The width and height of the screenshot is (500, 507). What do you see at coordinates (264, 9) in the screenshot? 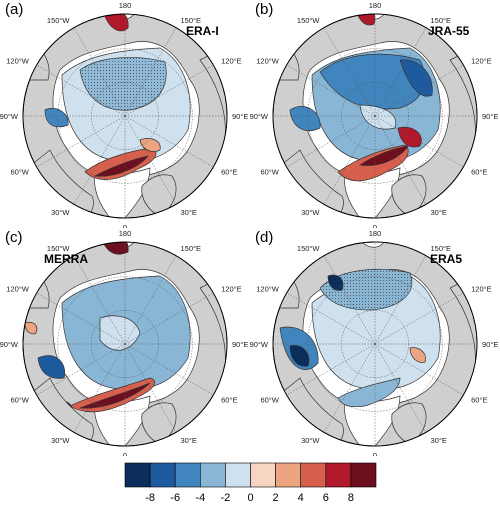
I see `panel-label: (b)` at bounding box center [264, 9].